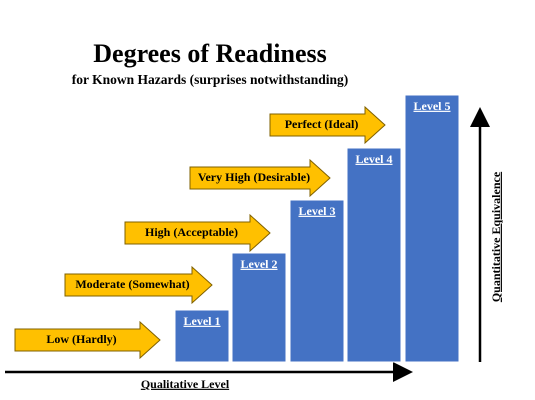 Image resolution: width=535 pixels, height=400 pixels. What do you see at coordinates (317, 211) in the screenshot?
I see `level-label: Level 3` at bounding box center [317, 211].